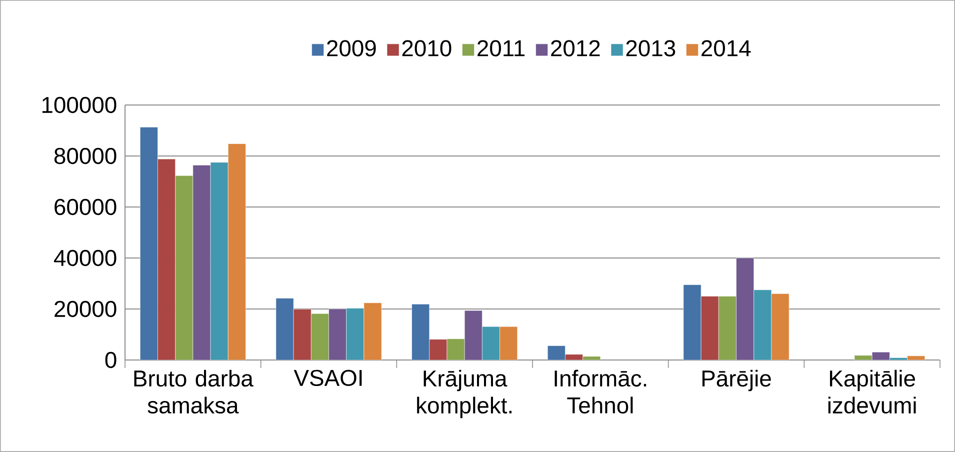  I want to click on y-tick-label: 100000, so click(79, 105).